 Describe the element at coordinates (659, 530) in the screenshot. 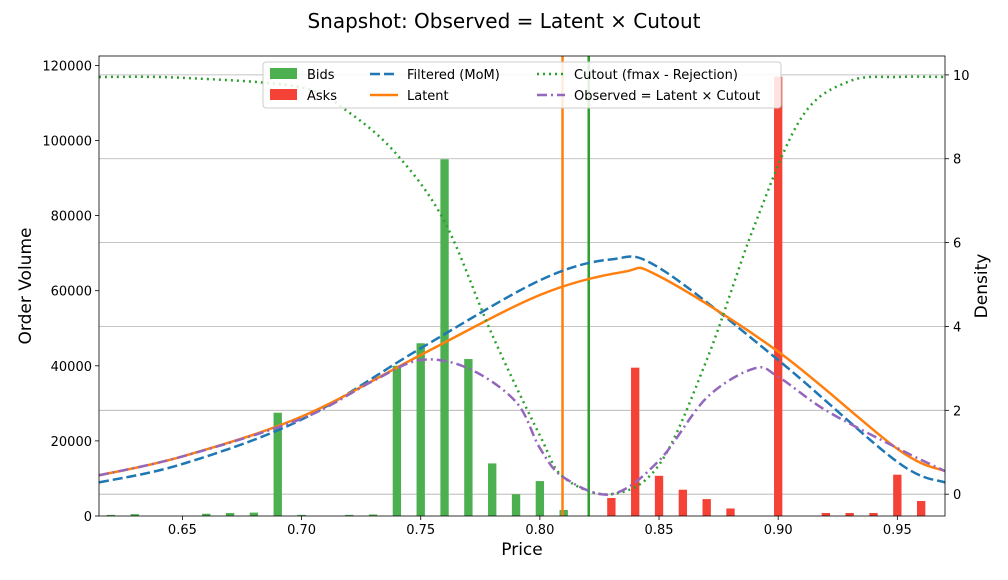

I see `x-tick-label: 0.85` at that location.